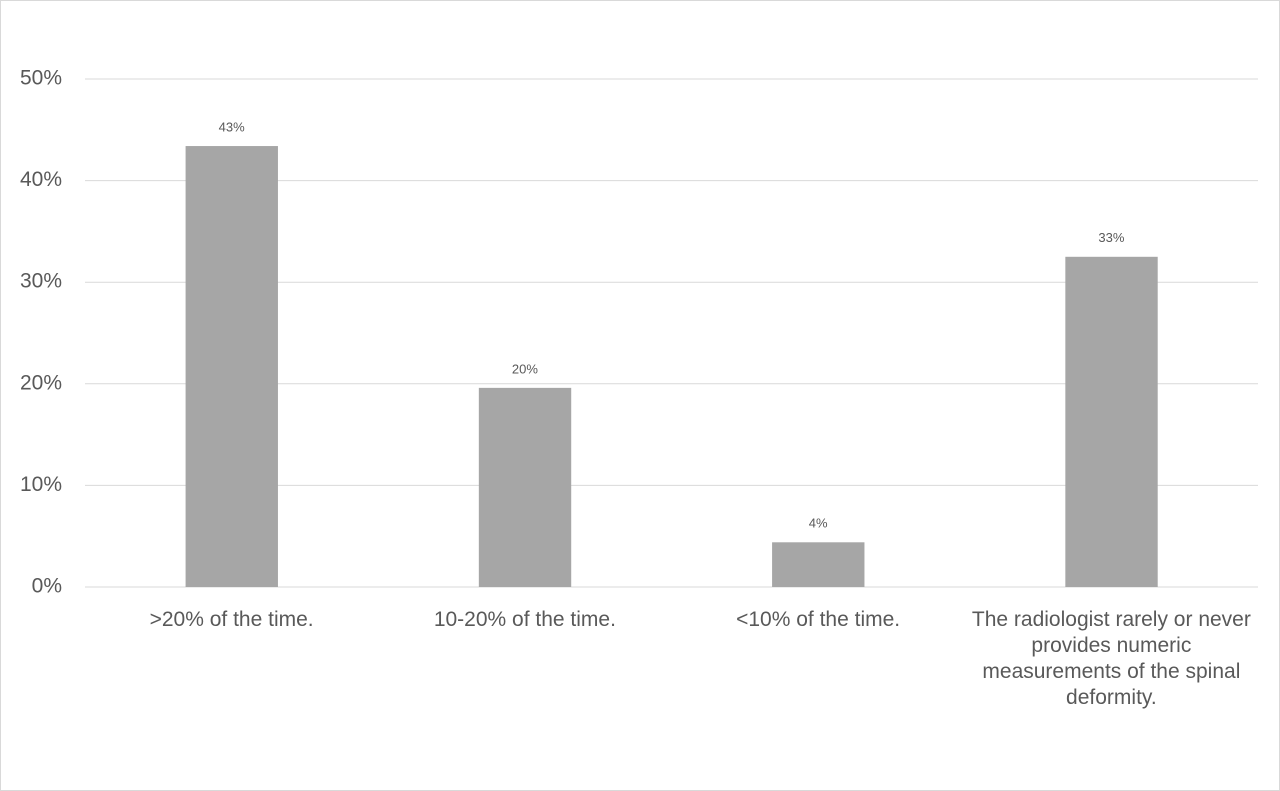  I want to click on y-tick-label: 20%, so click(41, 382).